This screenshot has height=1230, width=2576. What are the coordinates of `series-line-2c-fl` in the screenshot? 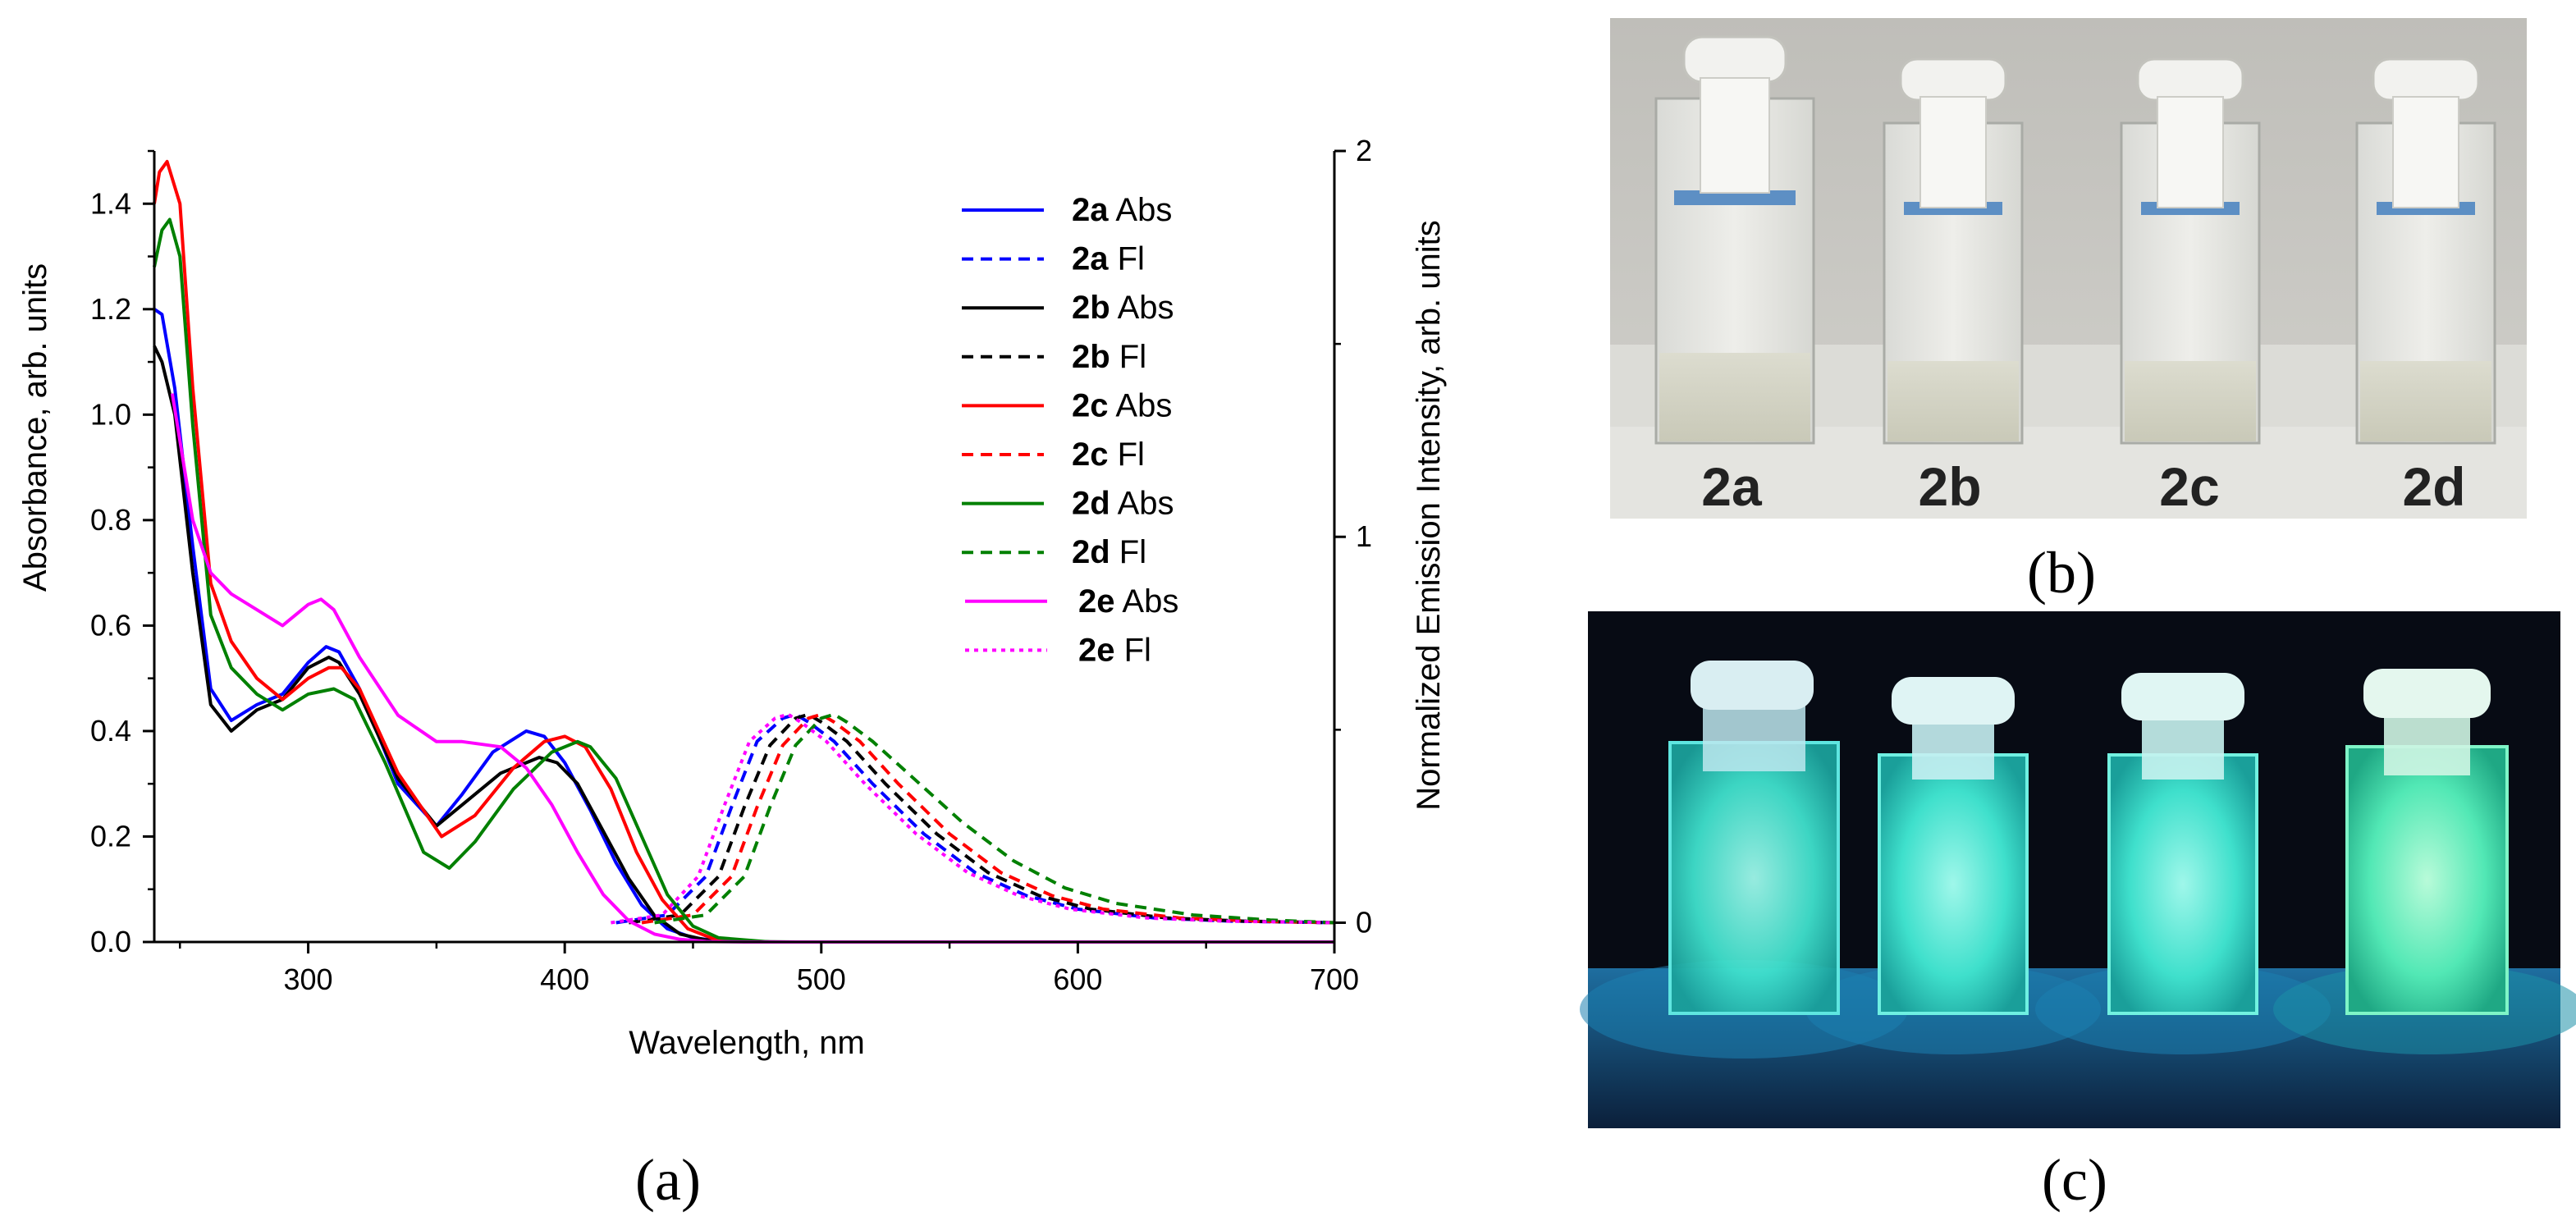 It's located at (988, 818).